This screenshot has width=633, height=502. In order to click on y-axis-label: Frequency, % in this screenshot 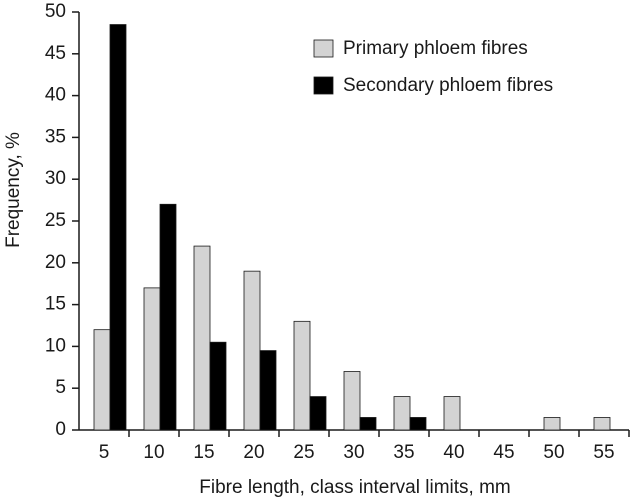, I will do `click(13, 190)`.